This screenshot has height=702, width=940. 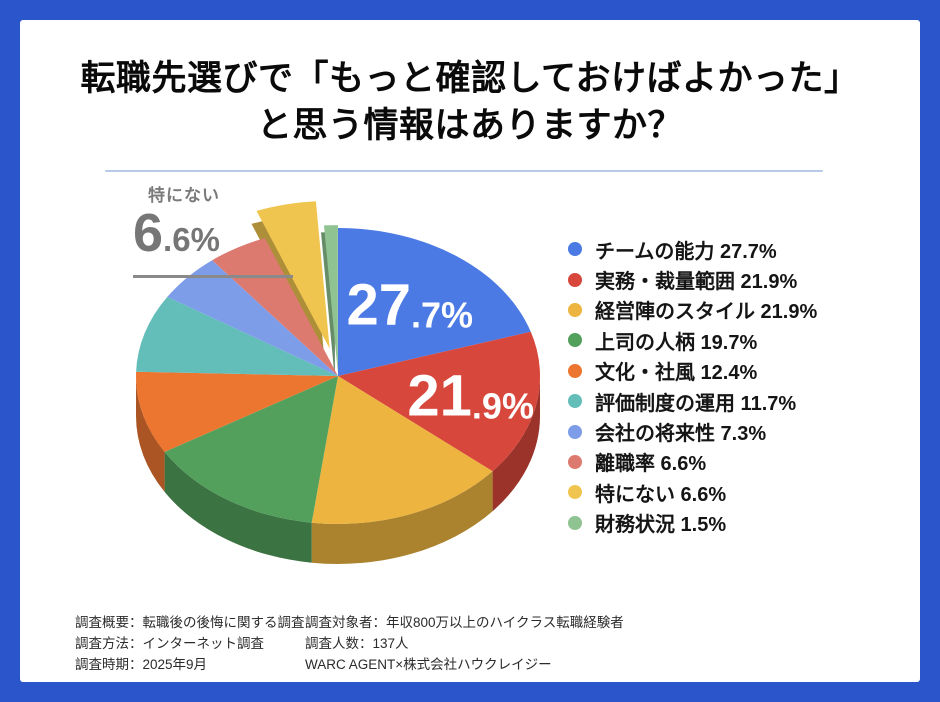 I want to click on legend-item-1: 実務・裁量範囲 21.9%, so click(x=692, y=279).